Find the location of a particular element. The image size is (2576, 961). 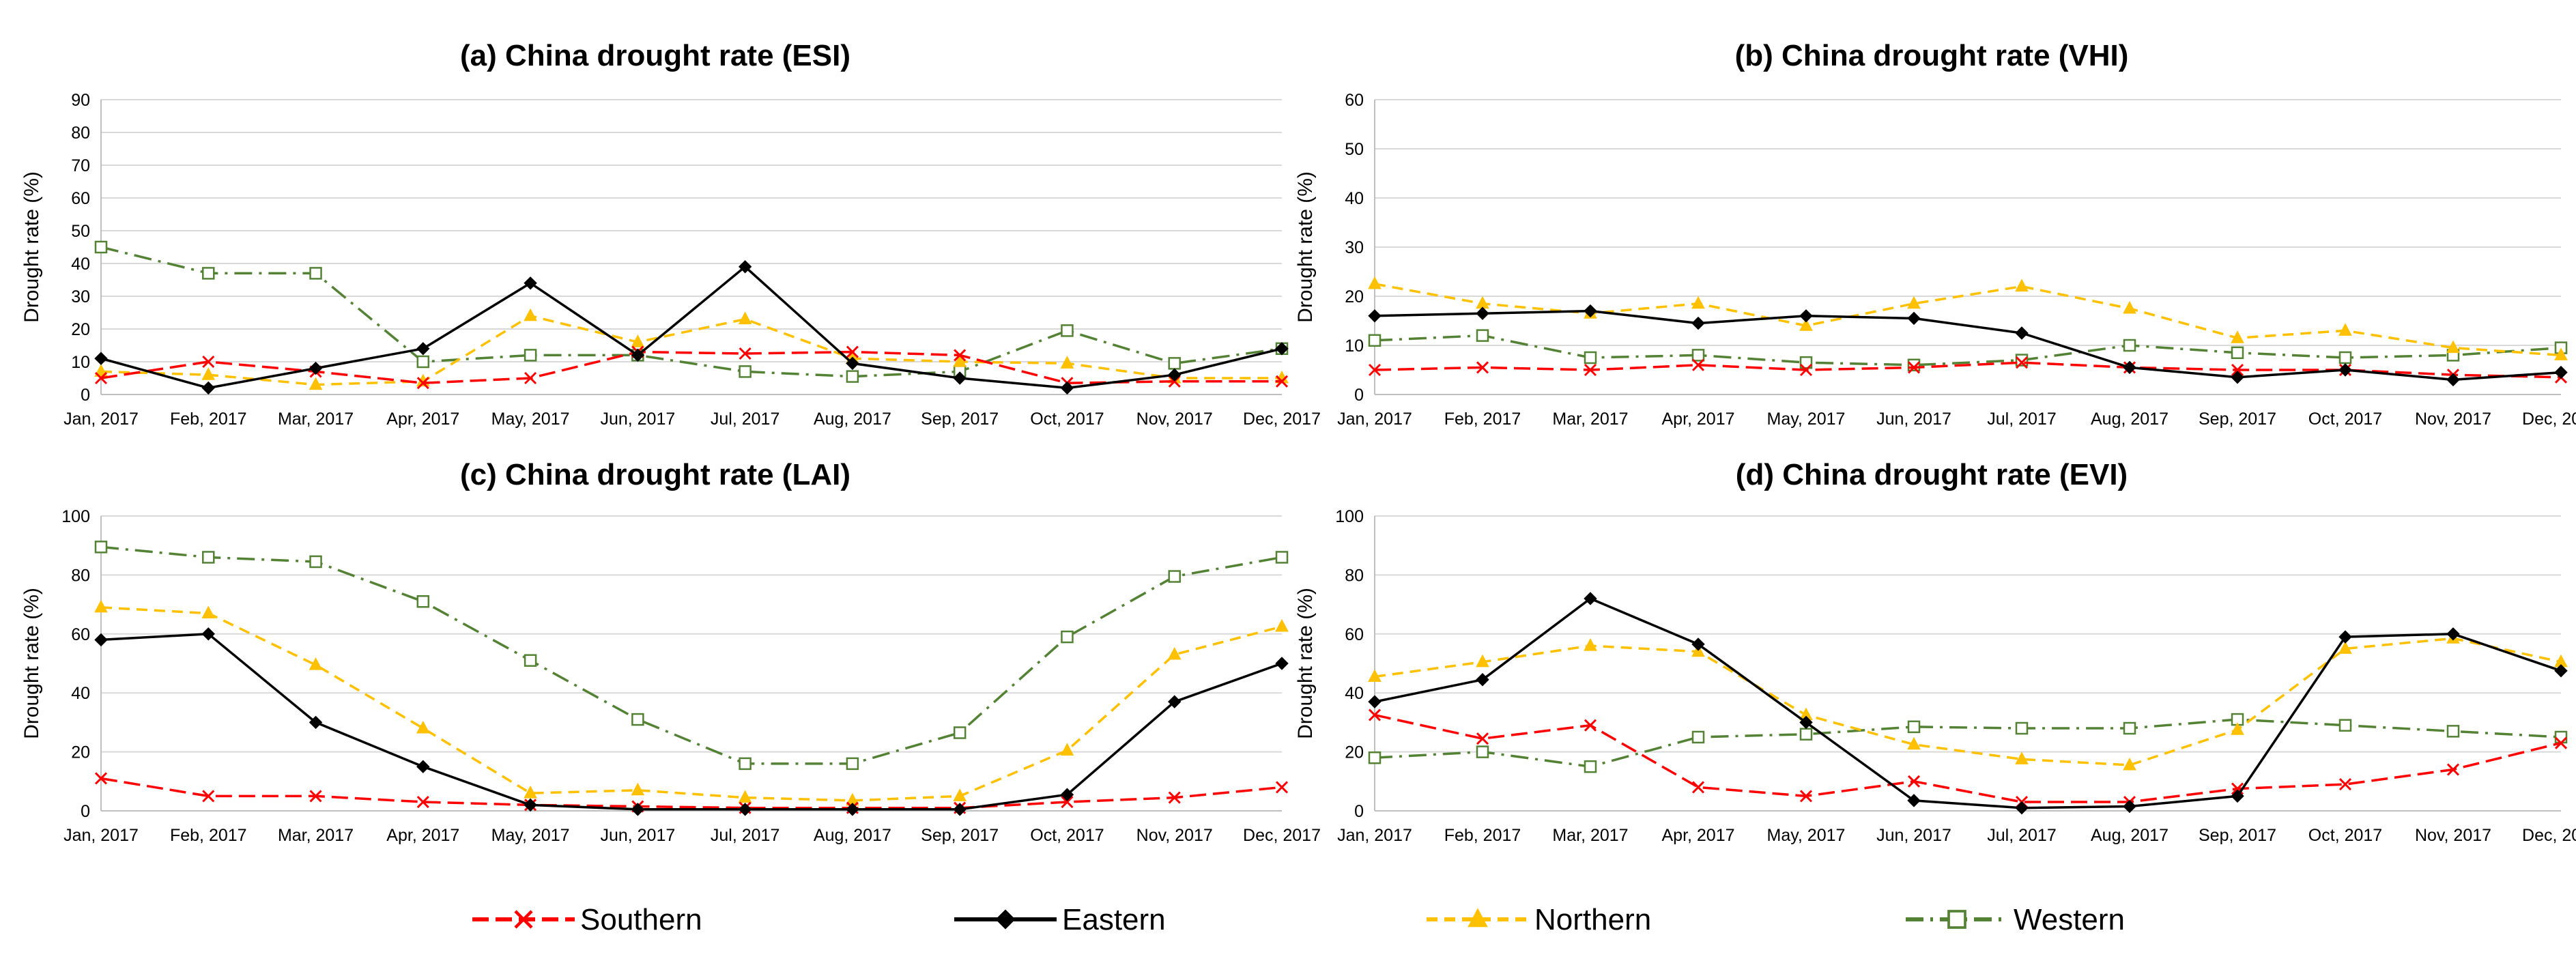

x-tick-label: Nov, 2017 is located at coordinates (1174, 419).